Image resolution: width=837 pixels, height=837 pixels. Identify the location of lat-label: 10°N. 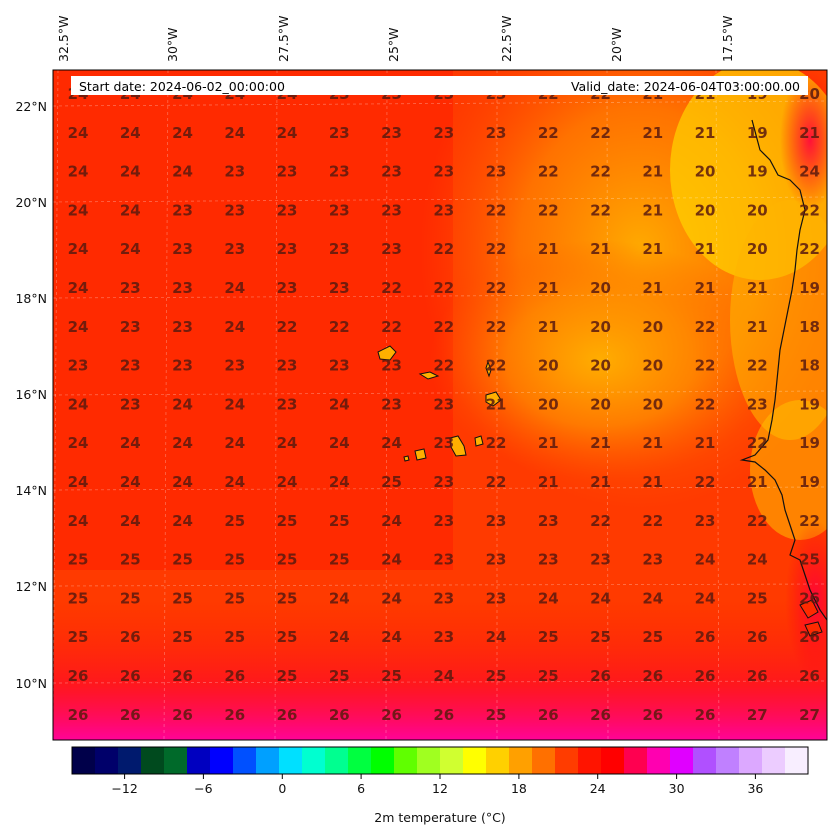
(31, 683).